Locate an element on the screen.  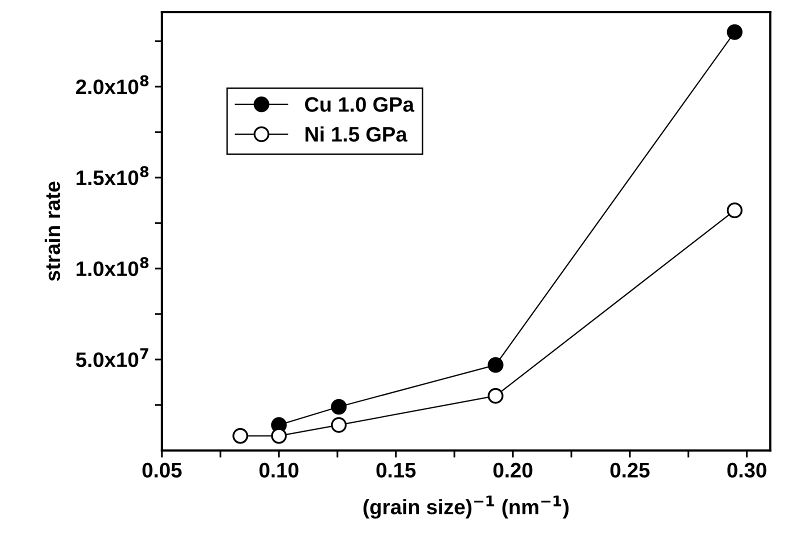
x-tick-label: 0.05 is located at coordinates (162, 470).